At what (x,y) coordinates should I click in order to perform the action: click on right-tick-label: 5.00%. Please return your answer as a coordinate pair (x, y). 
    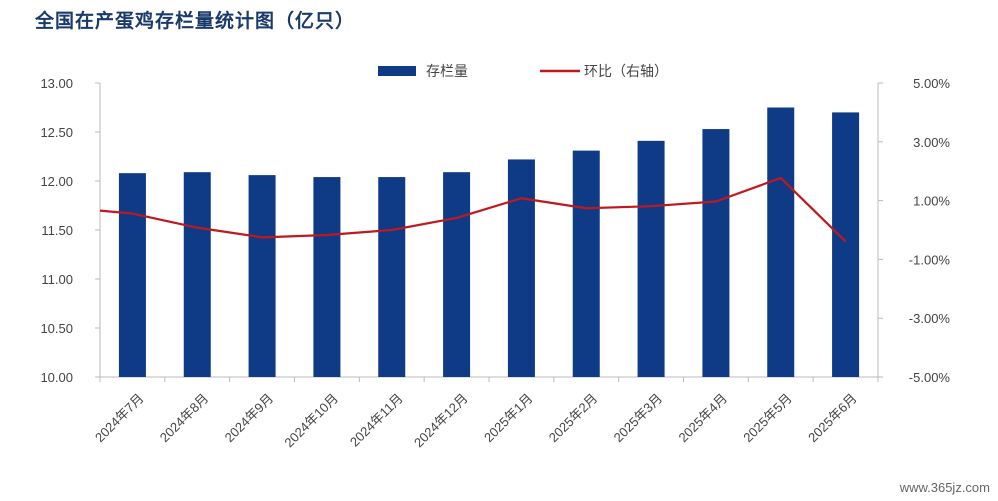
    Looking at the image, I should click on (931, 83).